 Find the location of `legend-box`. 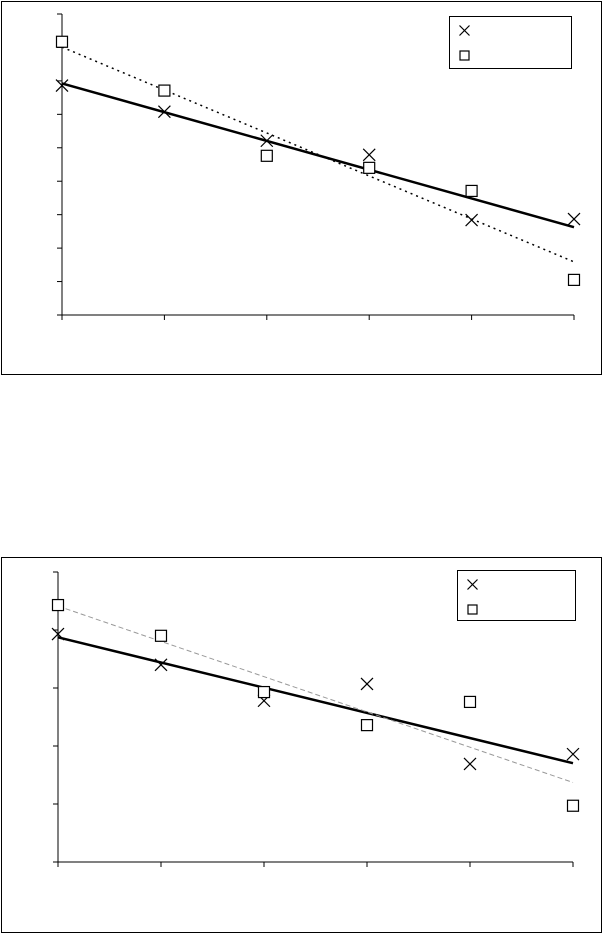

legend-box is located at coordinates (510, 42).